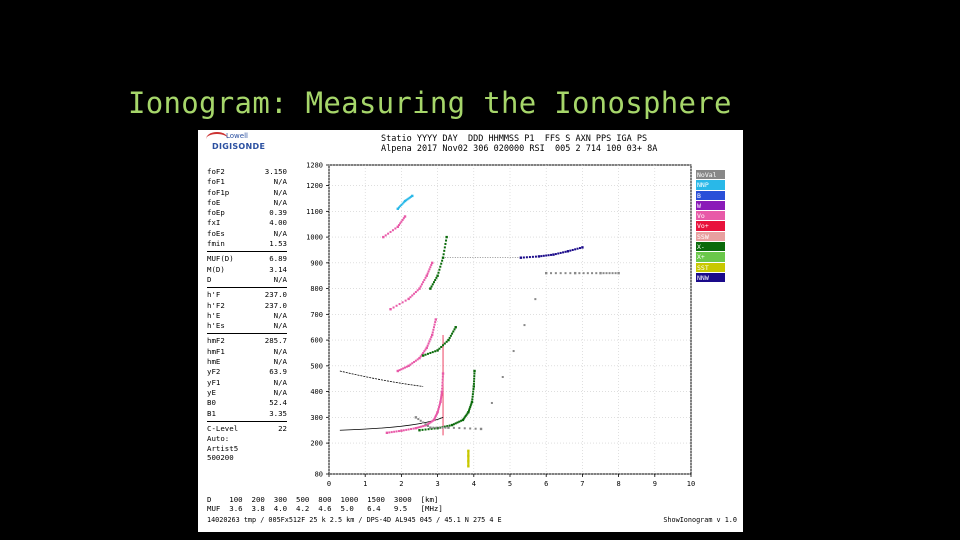 Image resolution: width=960 pixels, height=540 pixels. Describe the element at coordinates (216, 326) in the screenshot. I see `param-name: h'Es` at that location.